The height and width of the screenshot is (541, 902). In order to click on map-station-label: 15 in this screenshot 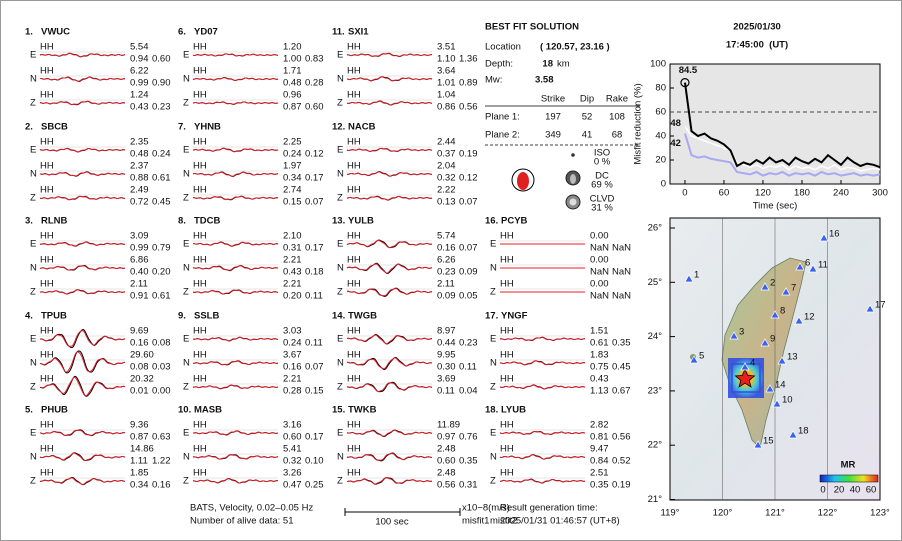, I will do `click(768, 441)`.